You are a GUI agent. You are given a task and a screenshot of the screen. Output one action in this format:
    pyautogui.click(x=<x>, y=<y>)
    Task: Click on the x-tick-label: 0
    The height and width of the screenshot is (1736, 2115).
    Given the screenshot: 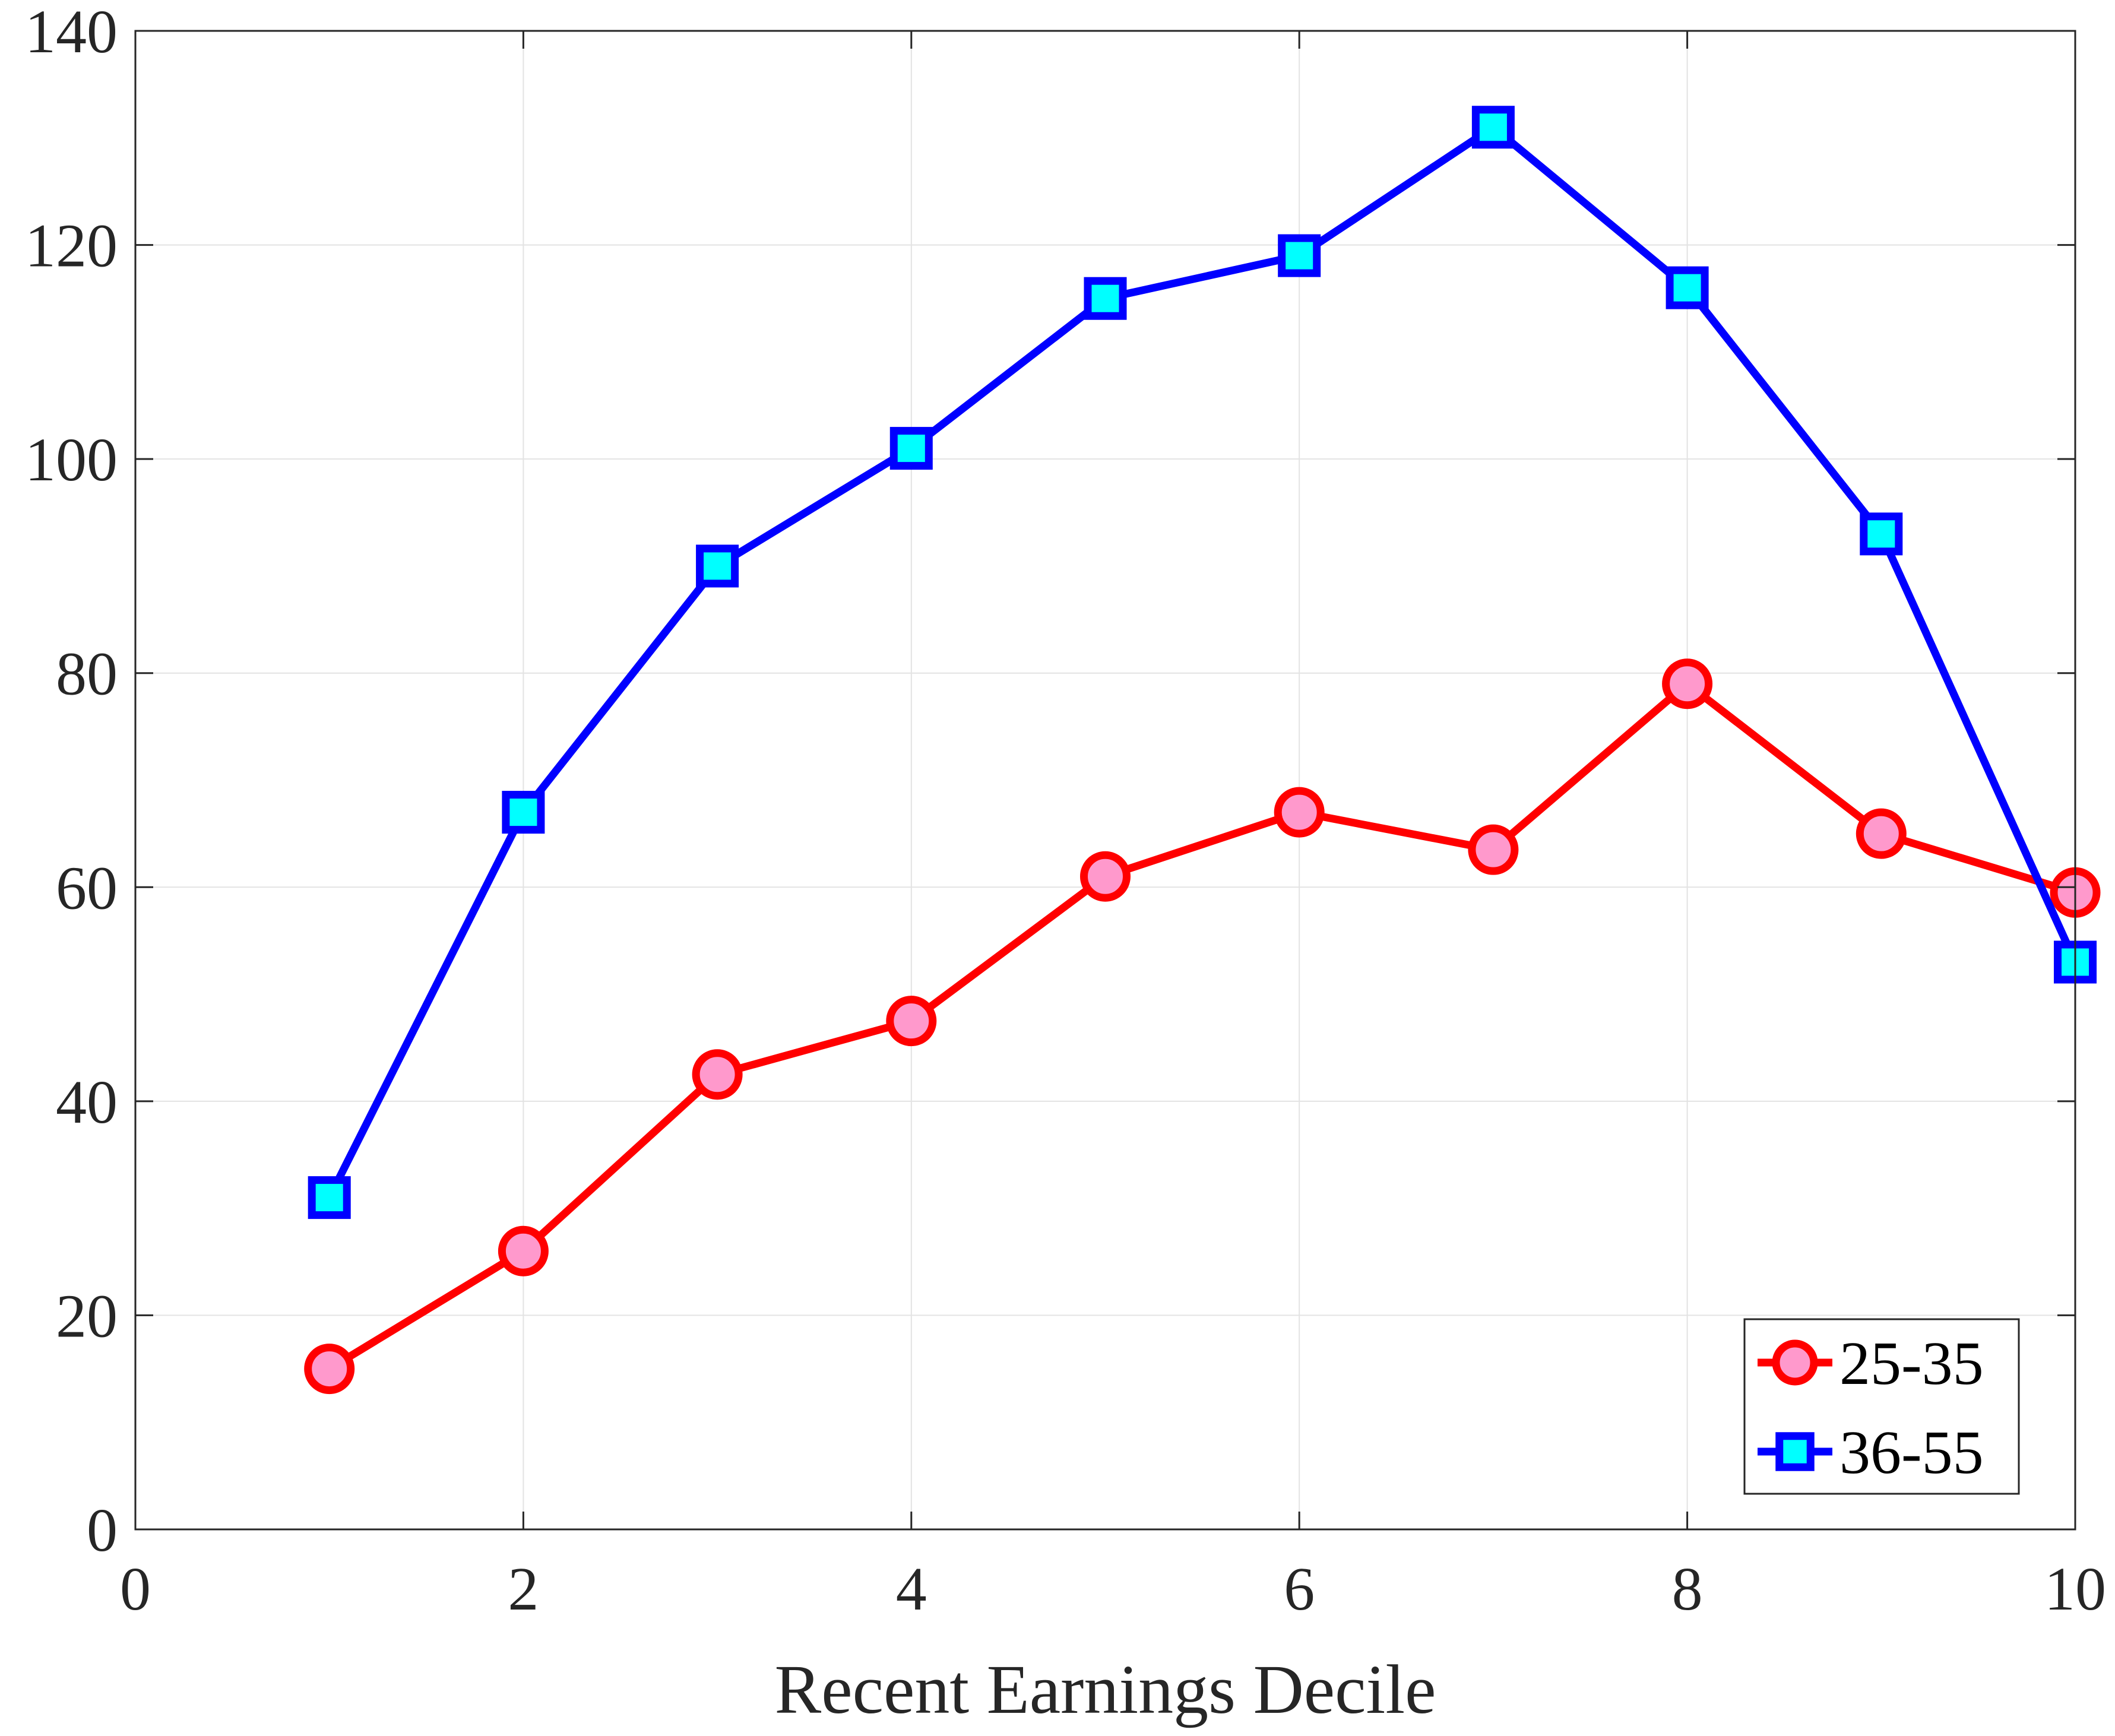 What is the action you would take?
    pyautogui.click(x=135, y=1589)
    